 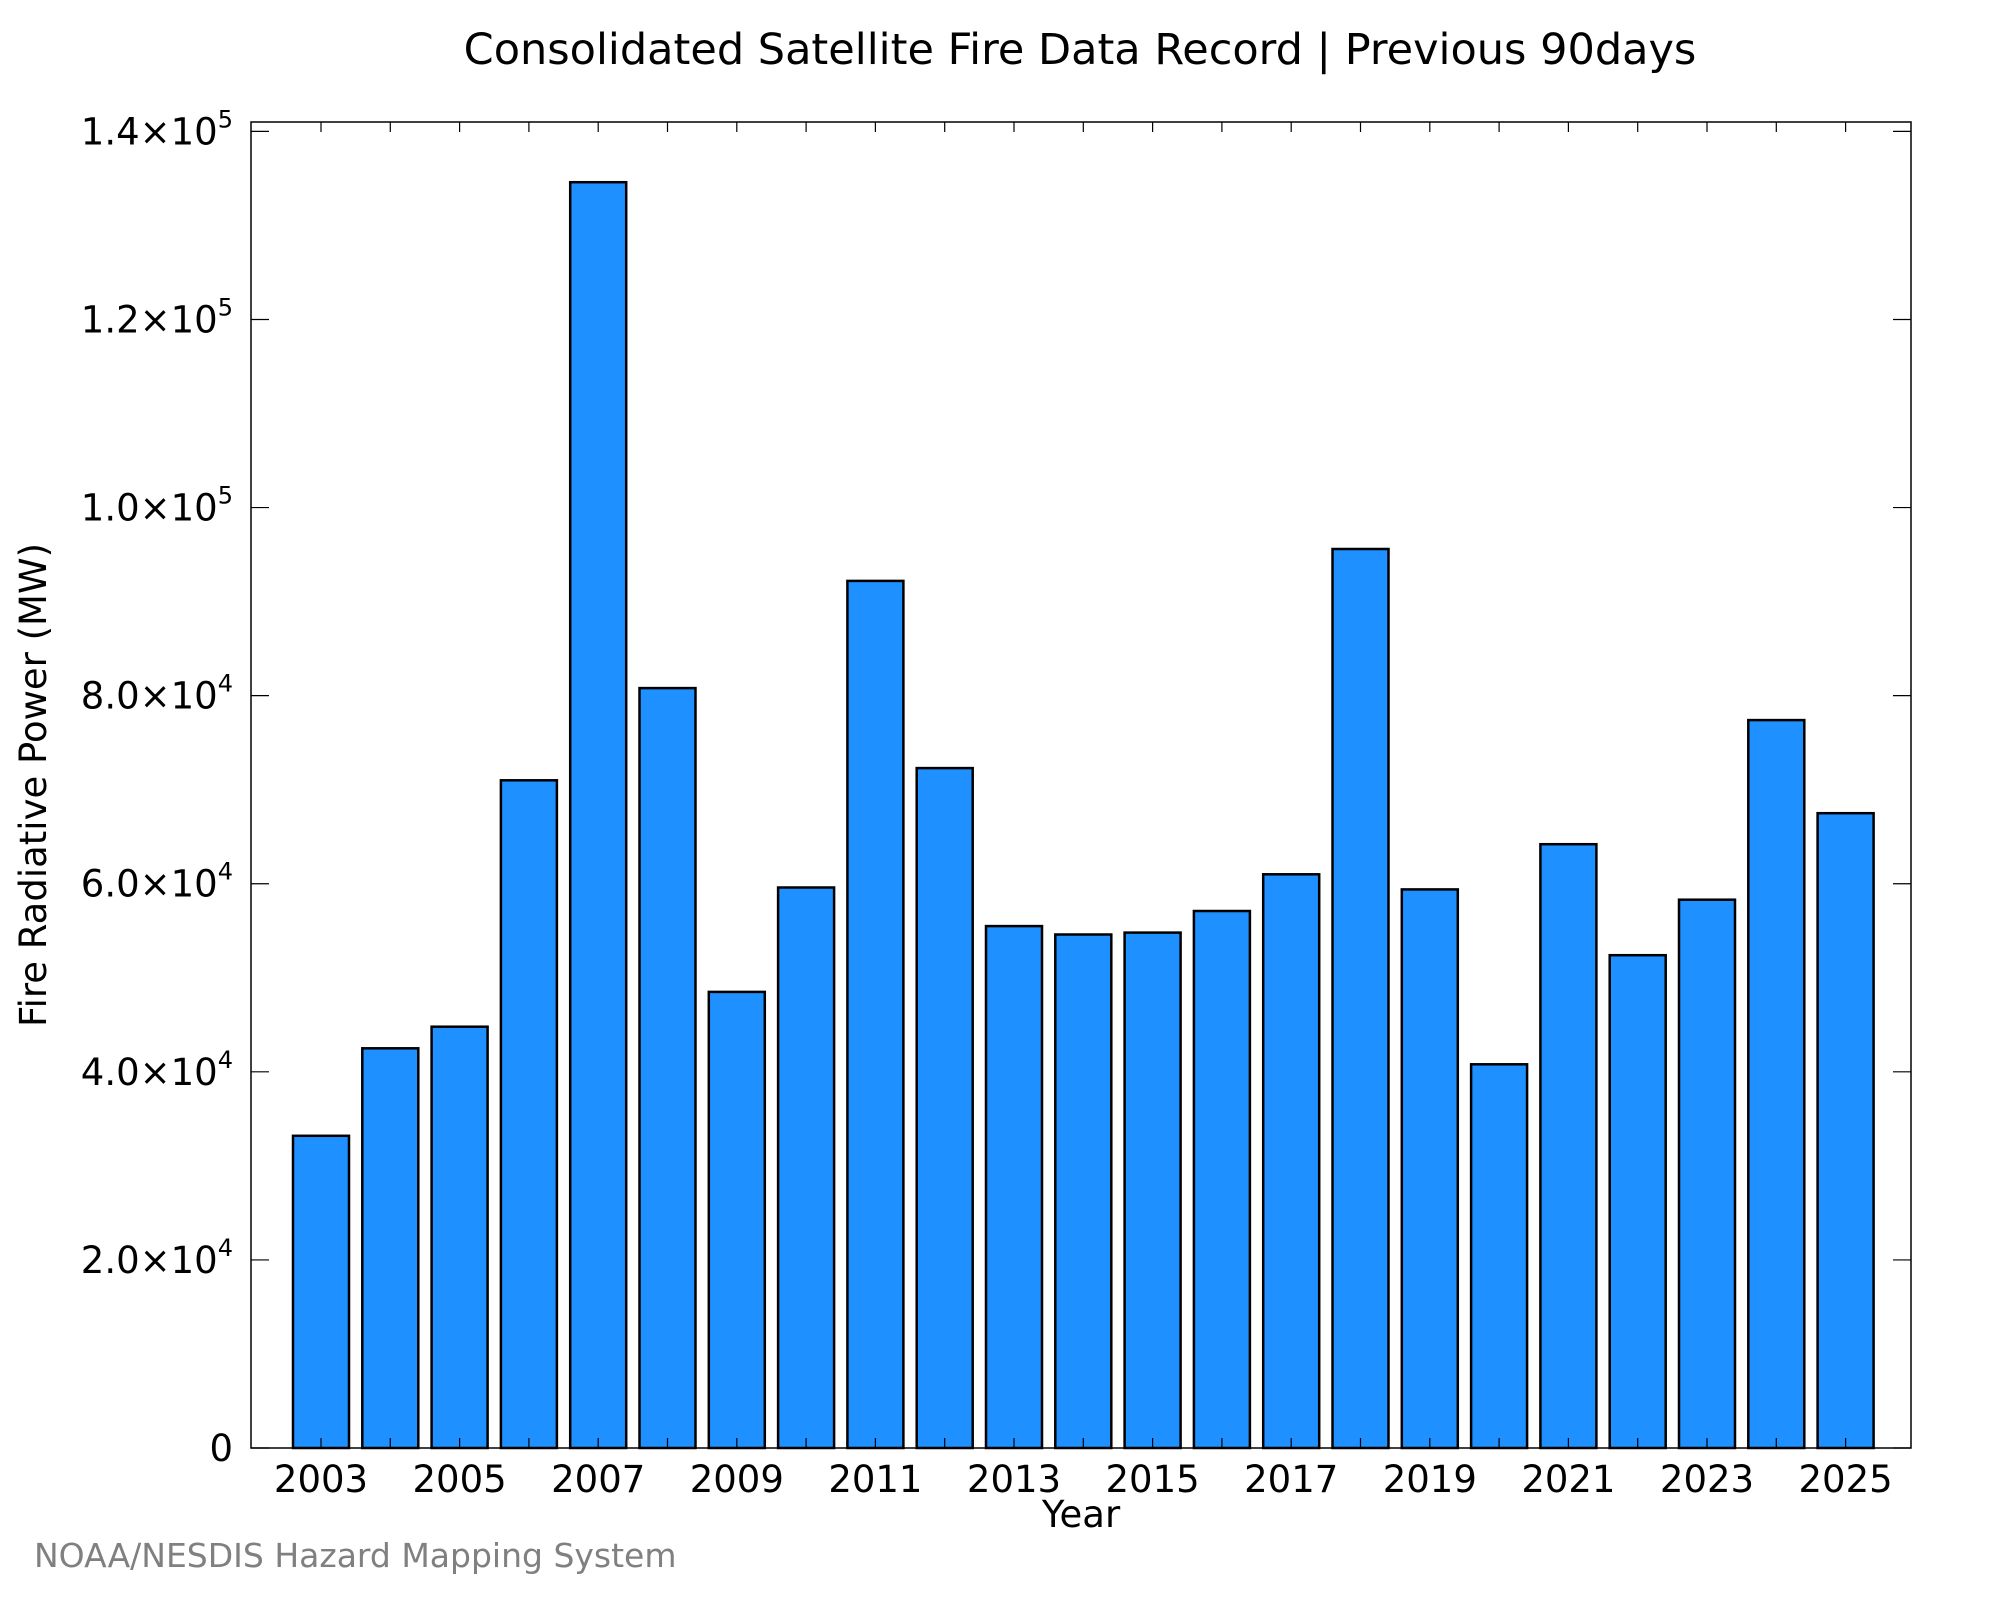 I want to click on bar-2020, so click(x=1499, y=1256).